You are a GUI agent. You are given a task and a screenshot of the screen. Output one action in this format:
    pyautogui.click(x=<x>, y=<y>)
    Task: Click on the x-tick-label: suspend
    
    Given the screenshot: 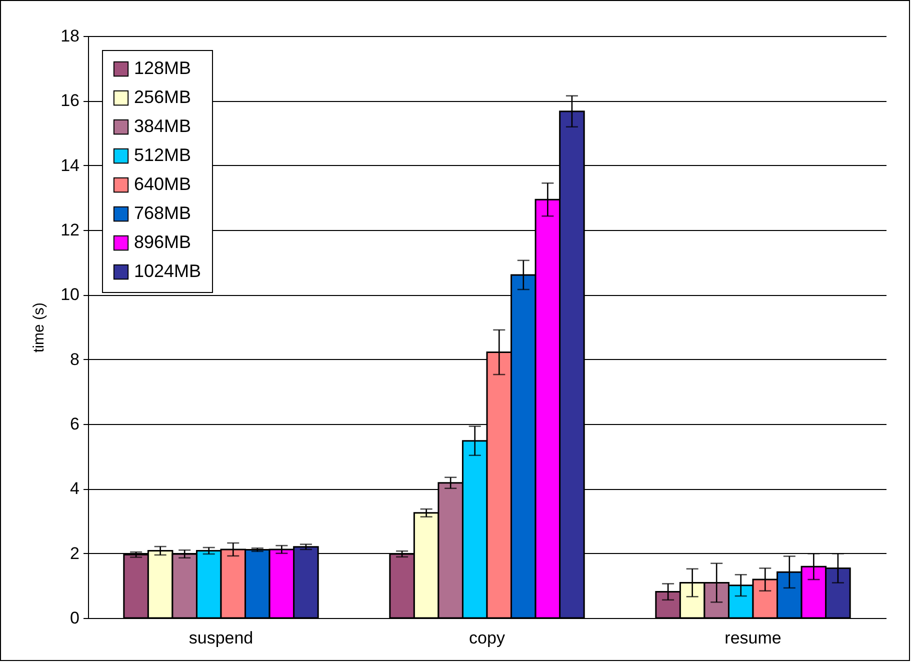 What is the action you would take?
    pyautogui.click(x=221, y=638)
    